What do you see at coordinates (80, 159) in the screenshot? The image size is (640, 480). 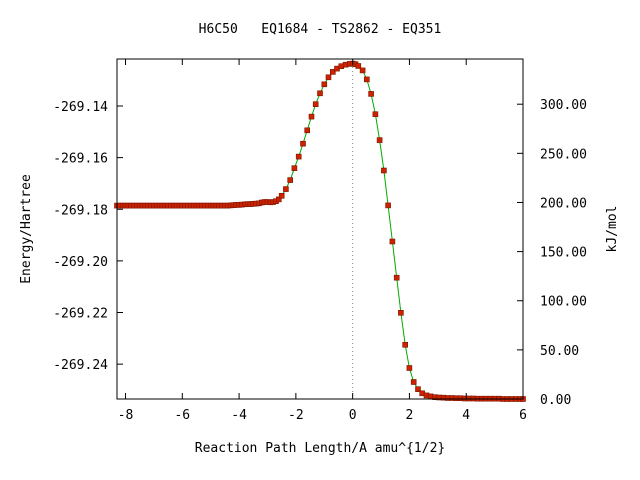 I see `y-tick-label: -269.16` at bounding box center [80, 159].